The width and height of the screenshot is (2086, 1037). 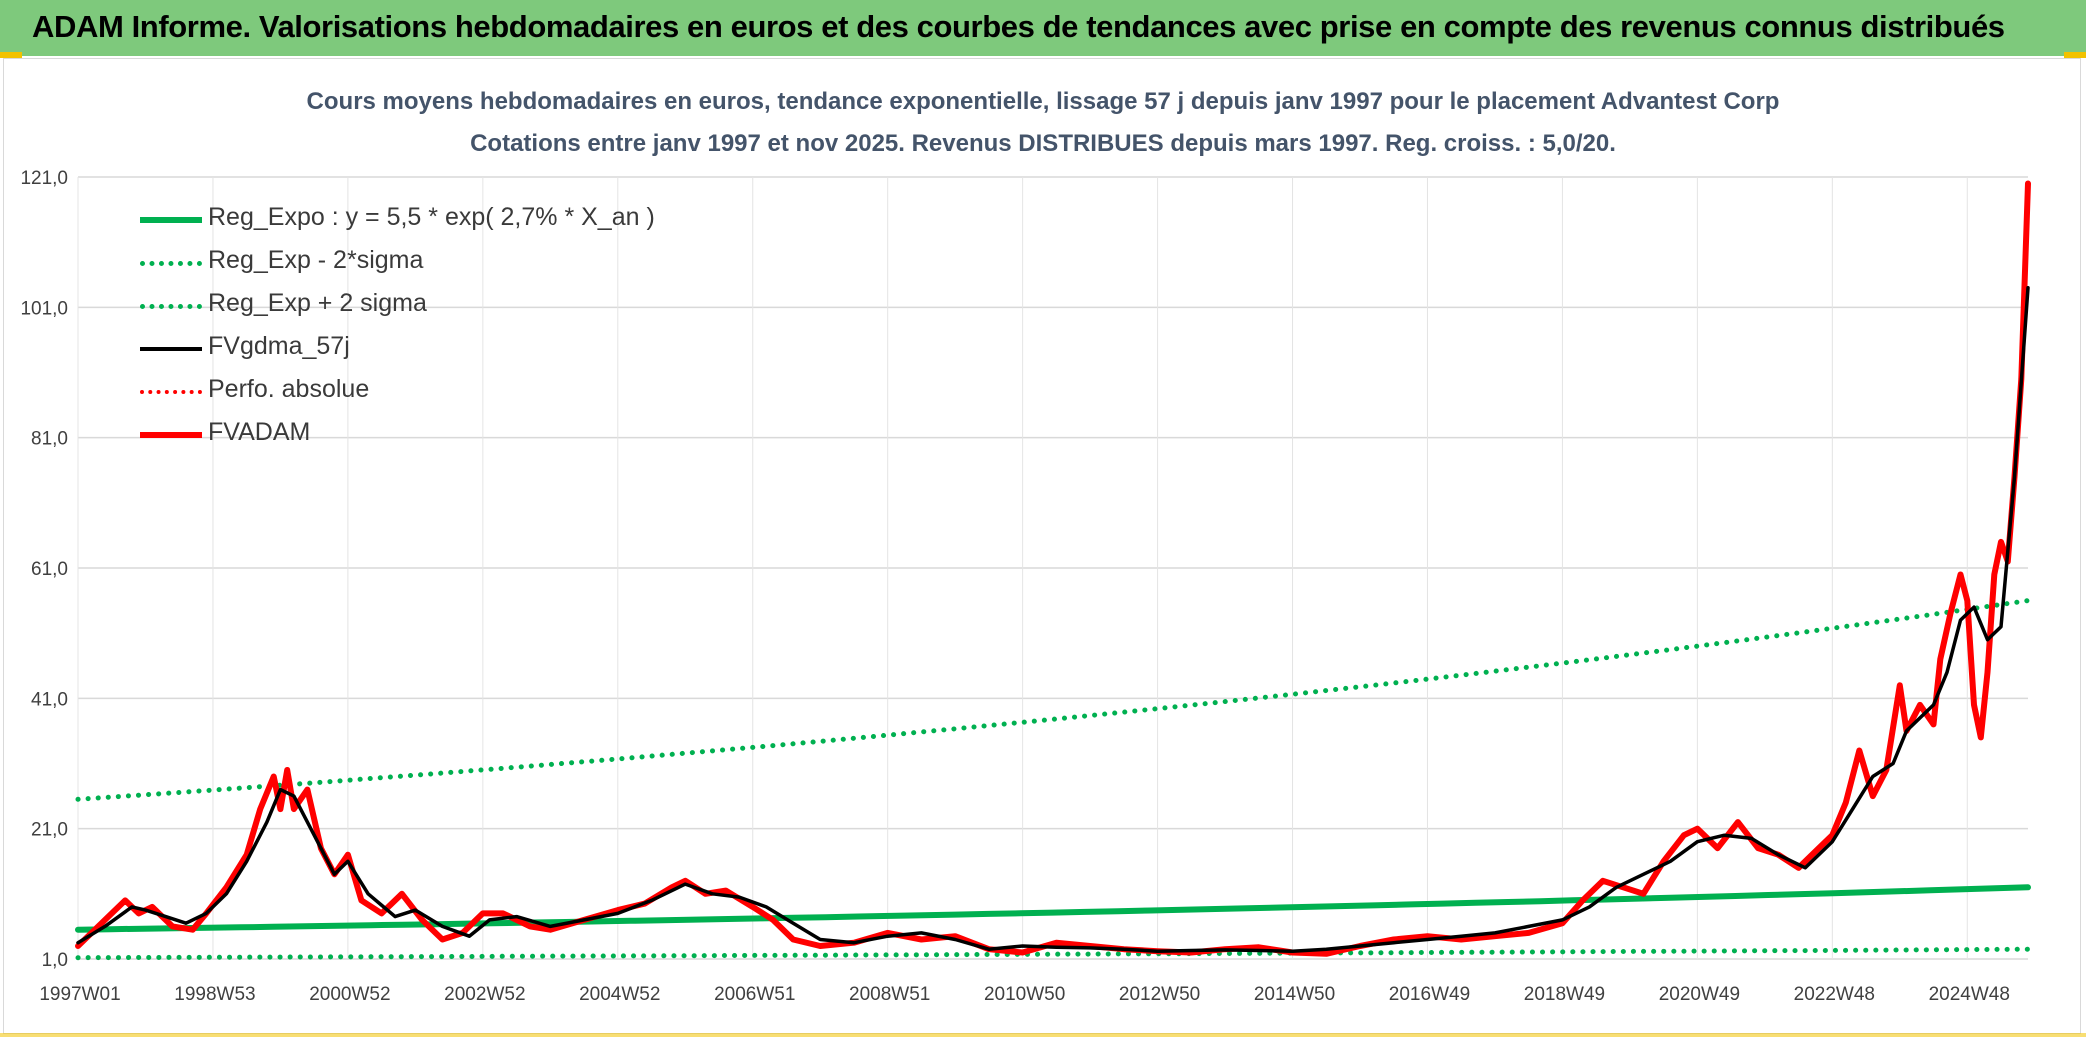 I want to click on legend-label-perfo: Perfo. absolue, so click(x=289, y=389).